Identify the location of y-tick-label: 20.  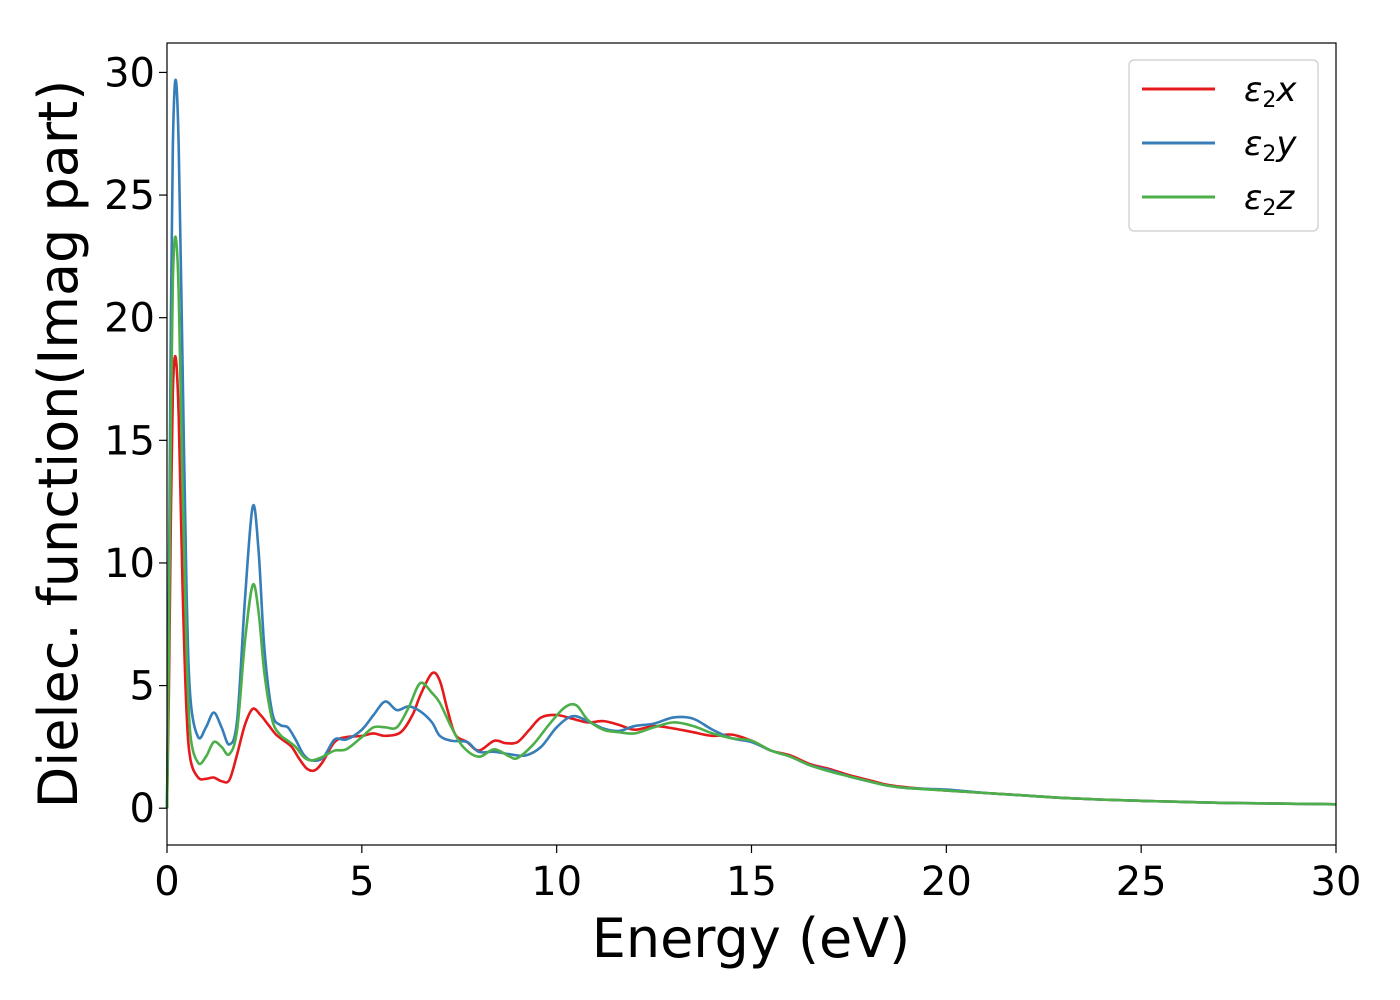
(129, 319).